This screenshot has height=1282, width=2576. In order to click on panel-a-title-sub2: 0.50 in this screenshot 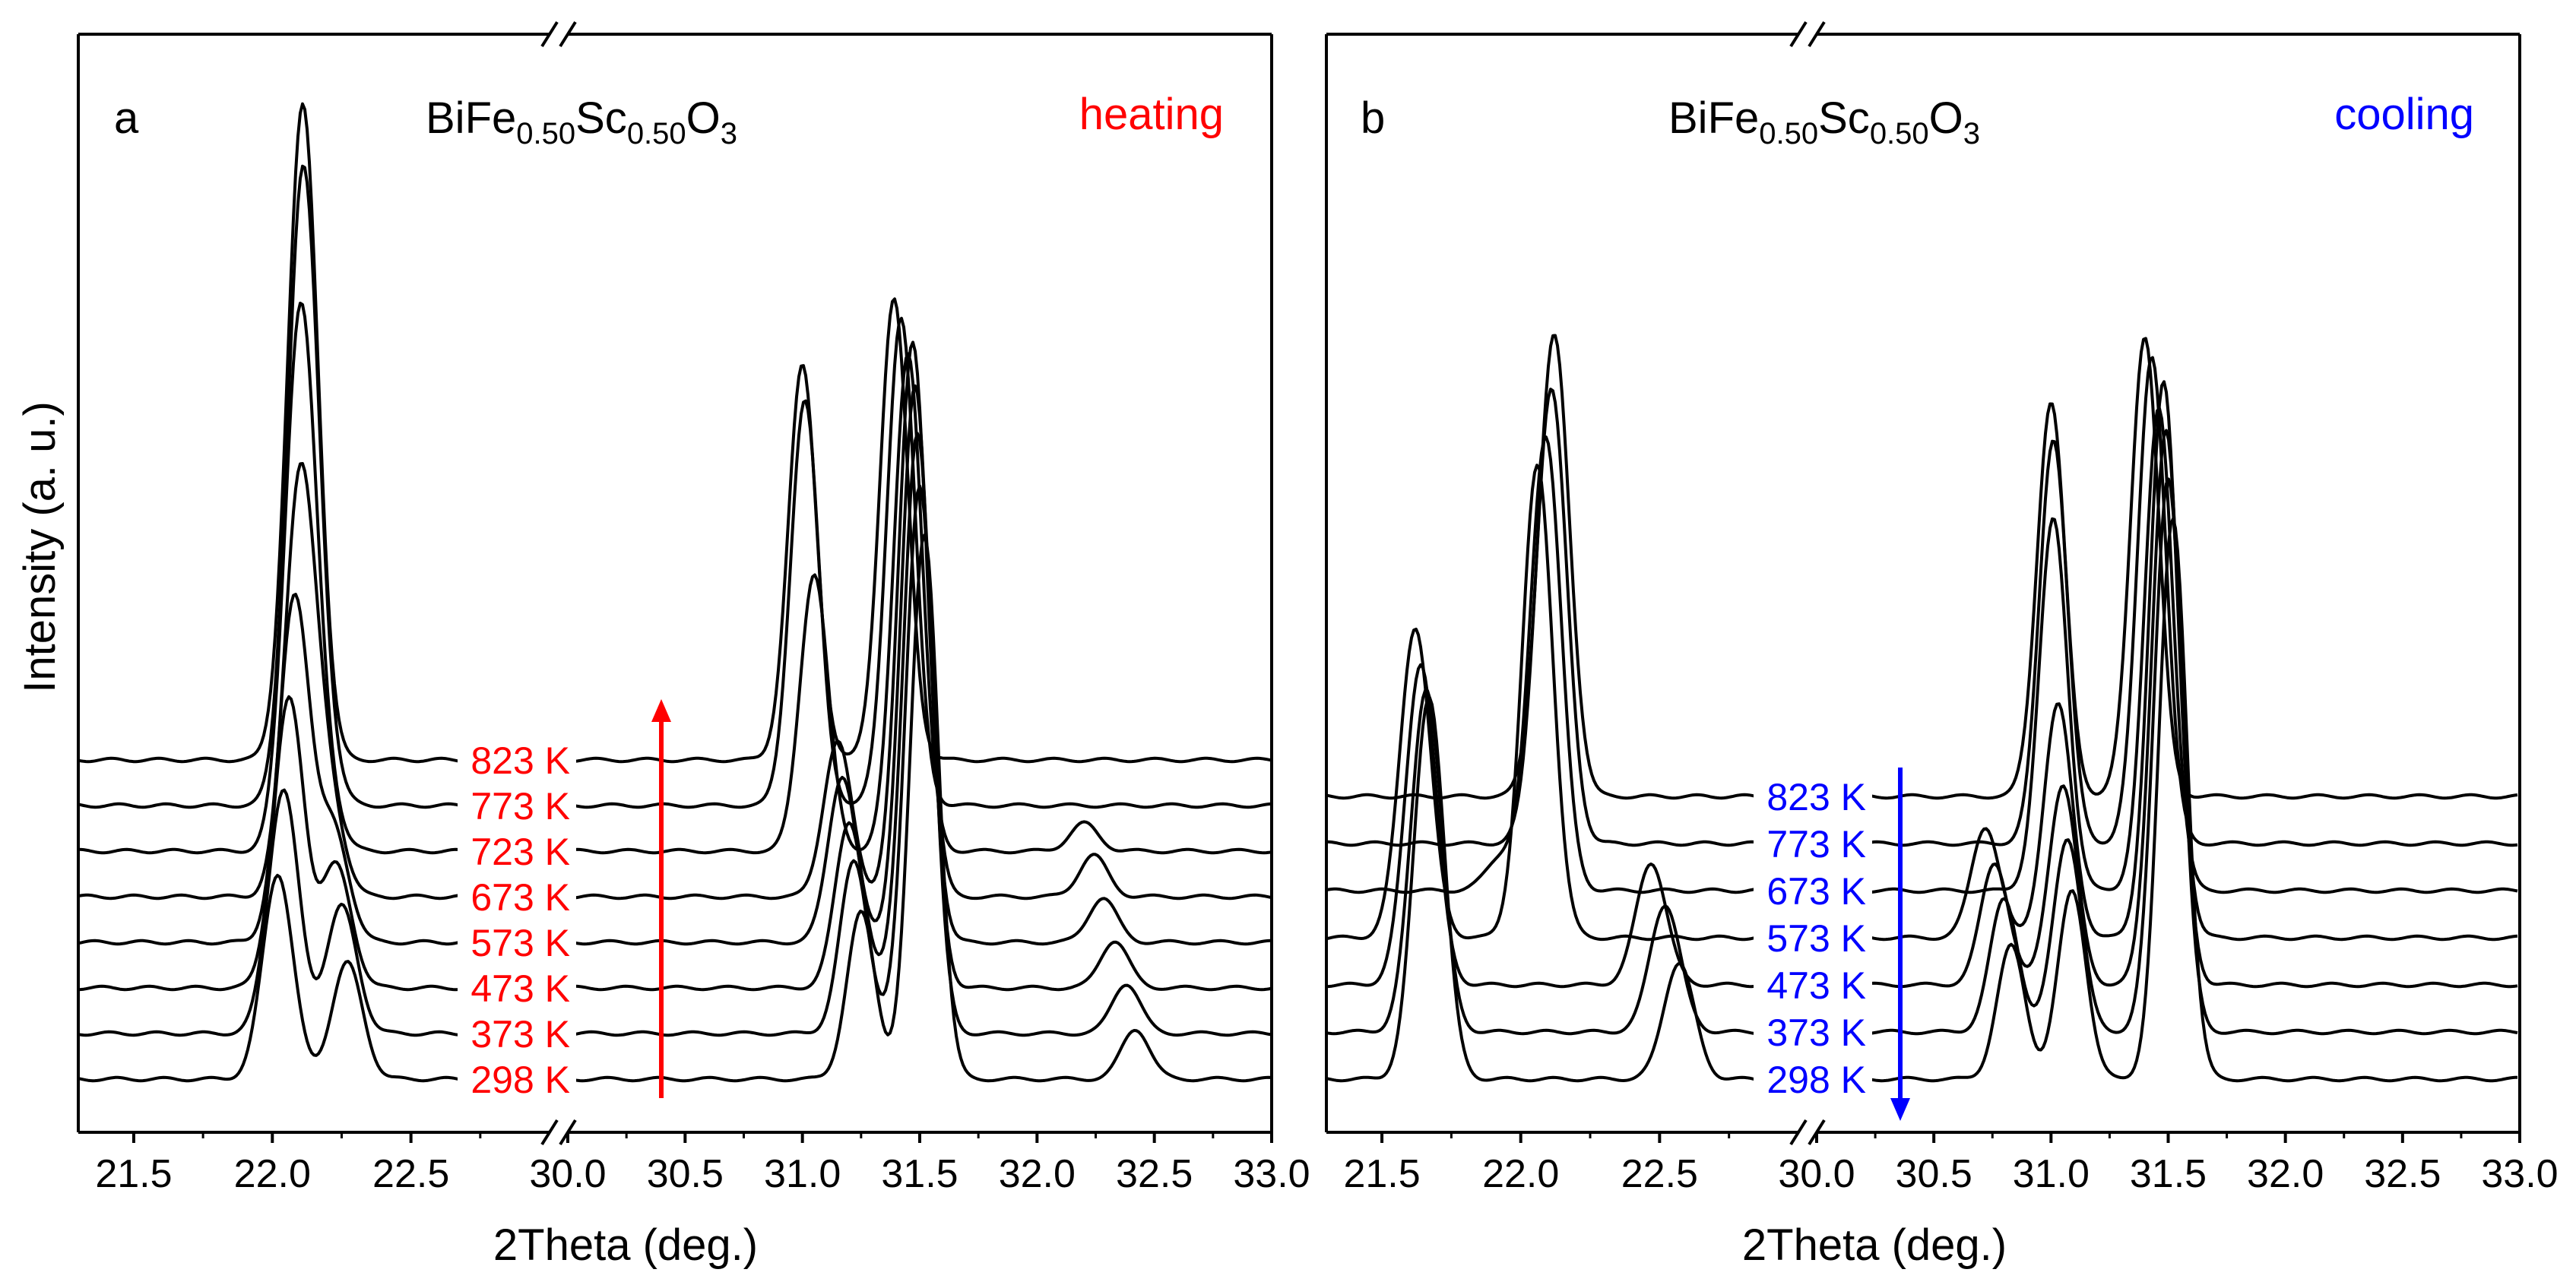, I will do `click(656, 133)`.